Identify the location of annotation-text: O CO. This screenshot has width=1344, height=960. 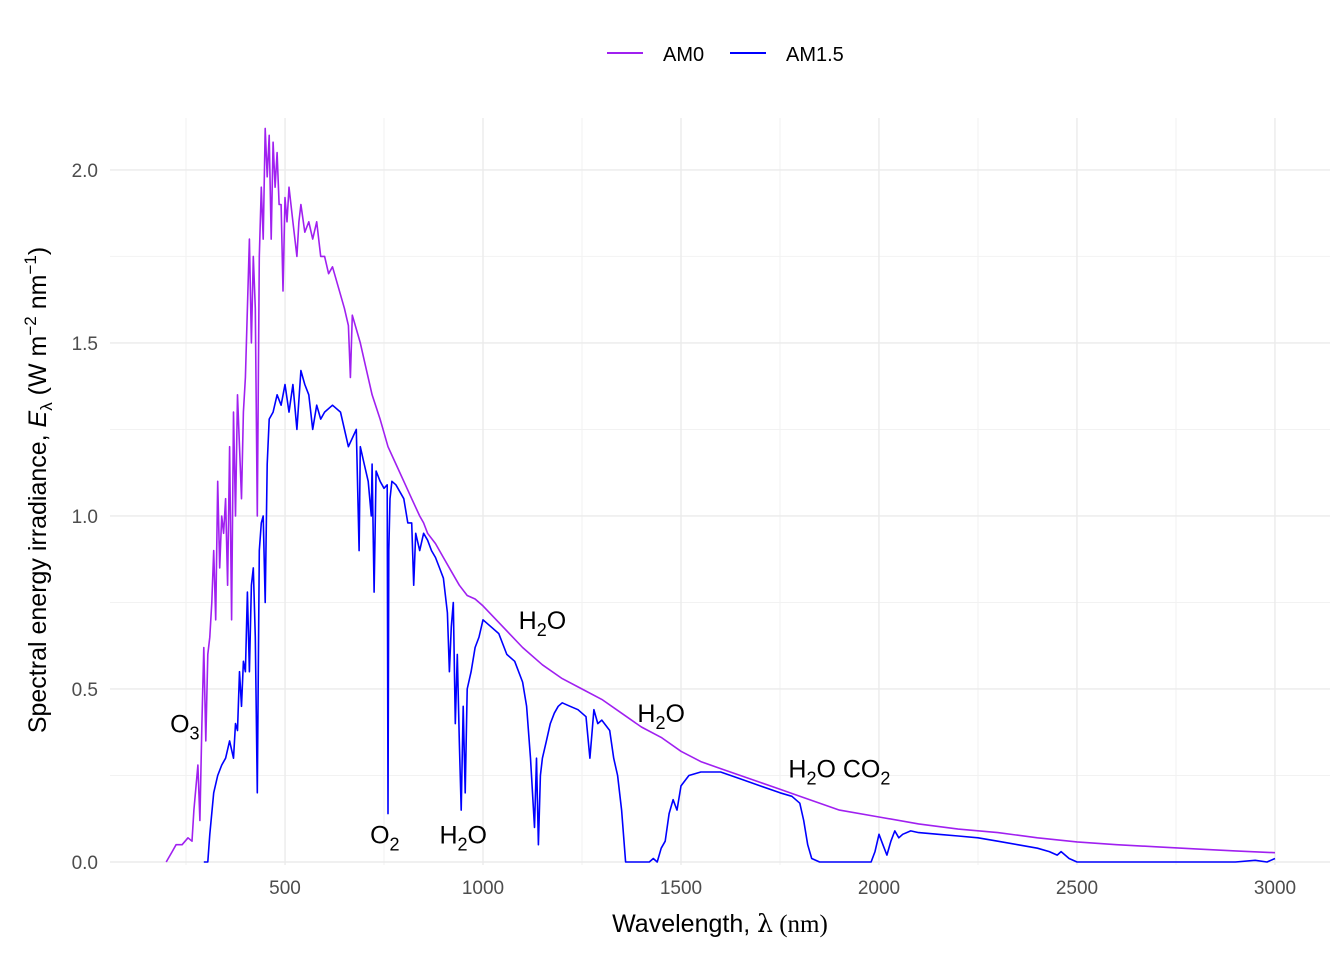
(848, 770).